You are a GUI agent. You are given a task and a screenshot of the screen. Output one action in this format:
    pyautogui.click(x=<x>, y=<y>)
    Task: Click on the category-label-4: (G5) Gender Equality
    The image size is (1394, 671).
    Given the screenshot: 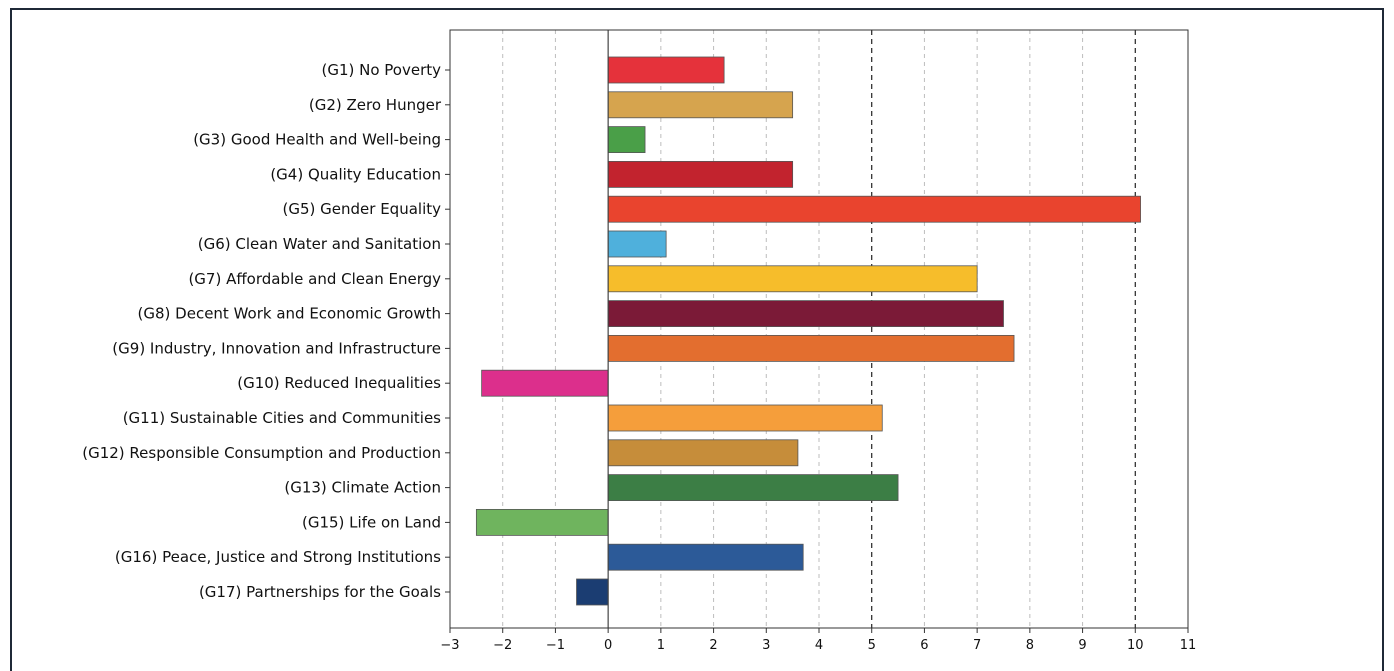 What is the action you would take?
    pyautogui.click(x=362, y=209)
    